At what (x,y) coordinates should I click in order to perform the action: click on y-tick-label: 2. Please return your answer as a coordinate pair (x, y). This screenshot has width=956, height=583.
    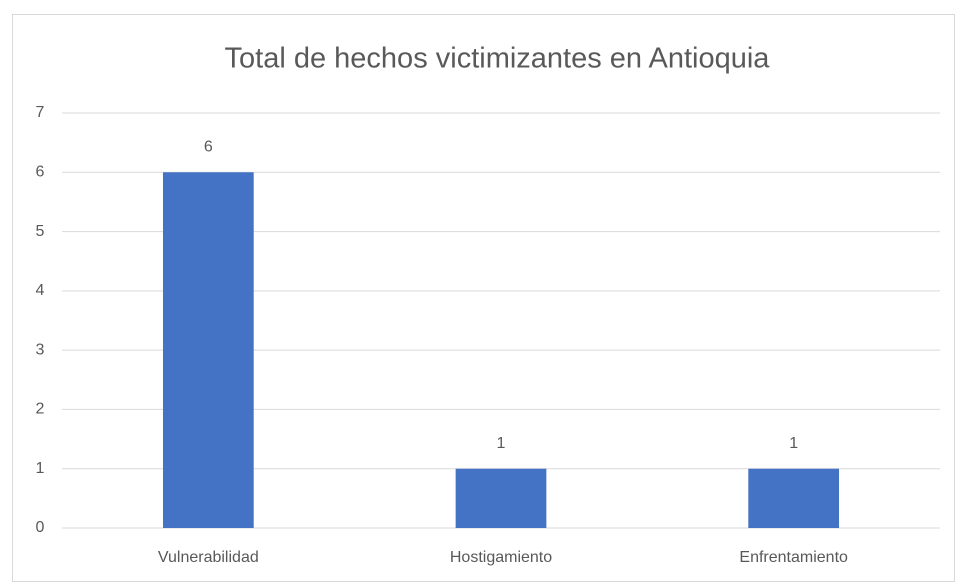
    Looking at the image, I should click on (40, 409).